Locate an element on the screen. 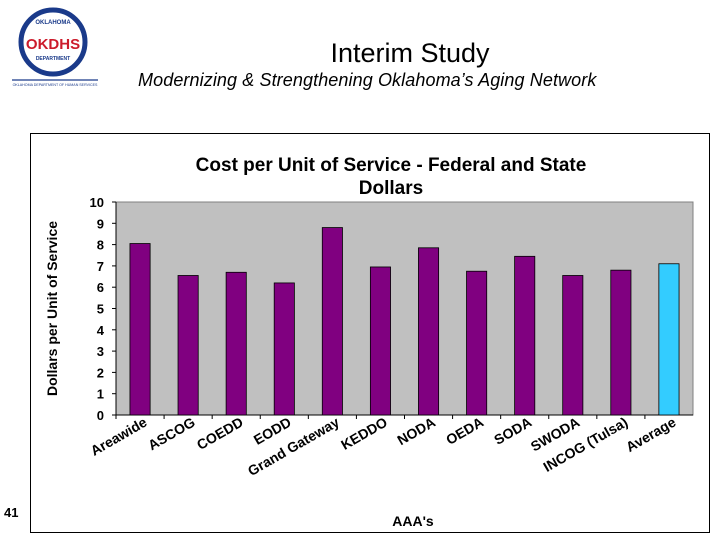 This screenshot has height=540, width=720. chart-title-line2: Dollars is located at coordinates (391, 188).